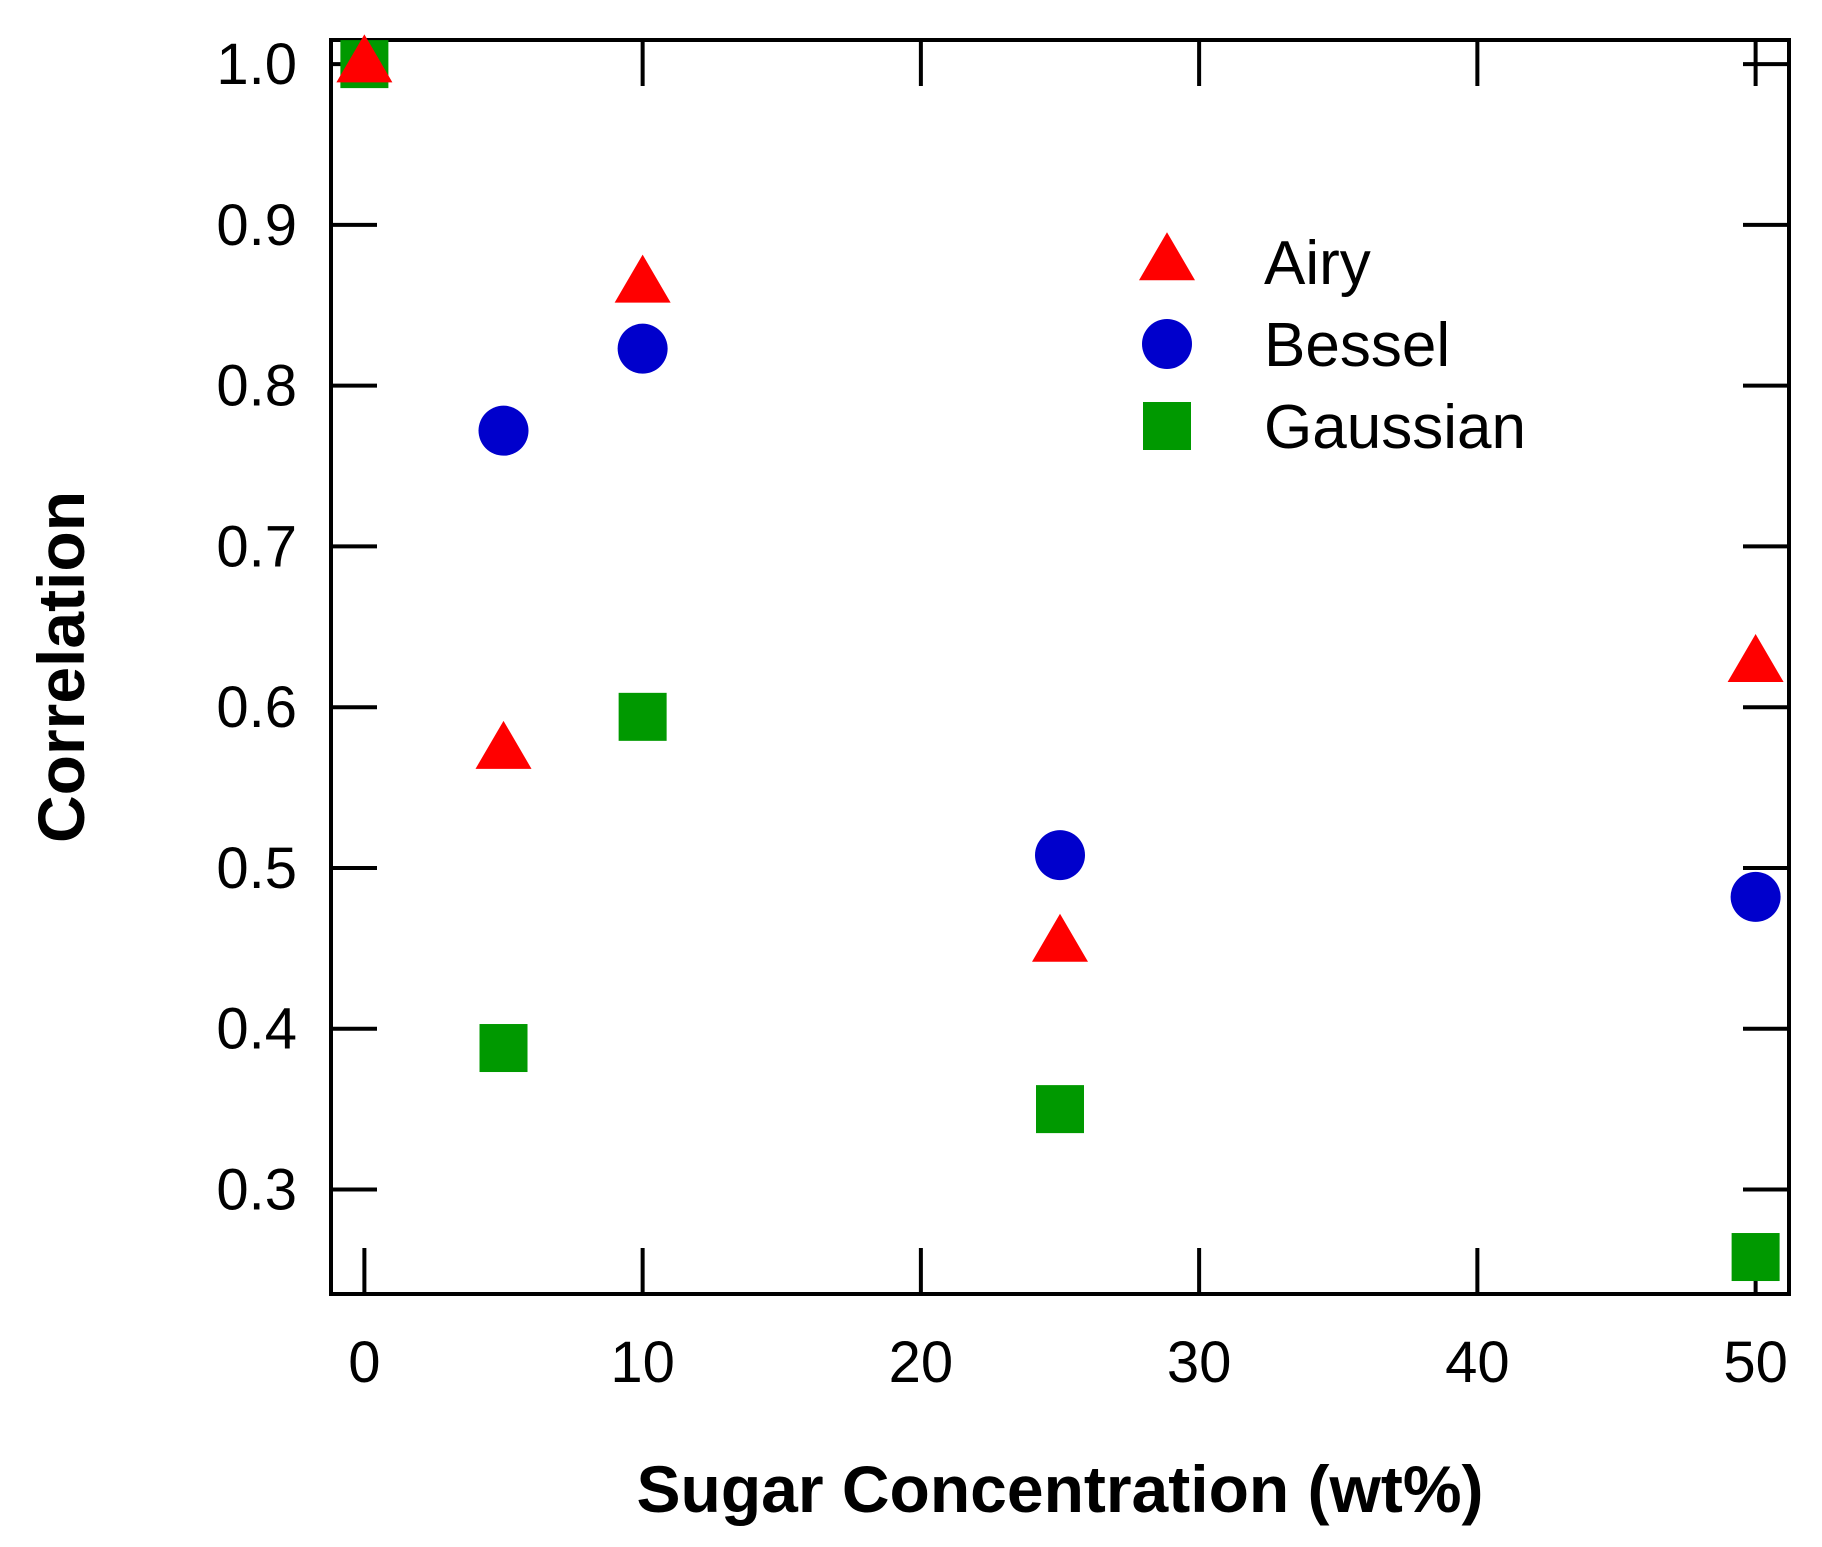 The height and width of the screenshot is (1547, 1822). I want to click on x-tick-label: 0, so click(364, 1362).